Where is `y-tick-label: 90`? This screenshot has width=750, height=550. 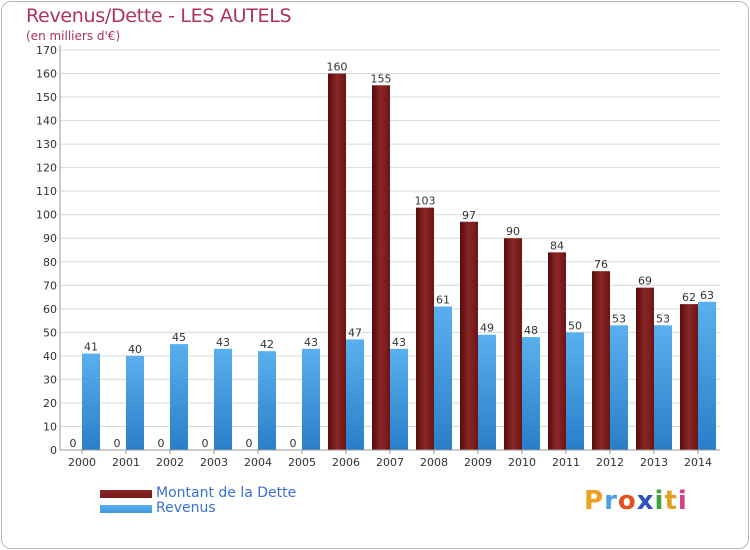
y-tick-label: 90 is located at coordinates (50, 238).